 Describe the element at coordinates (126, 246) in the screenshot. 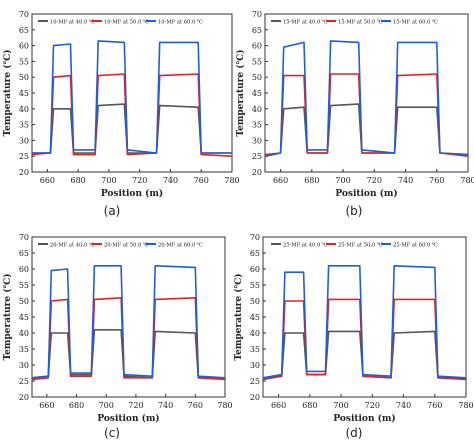

I see `legend-label: 20-MF at 50.0 ℃` at that location.